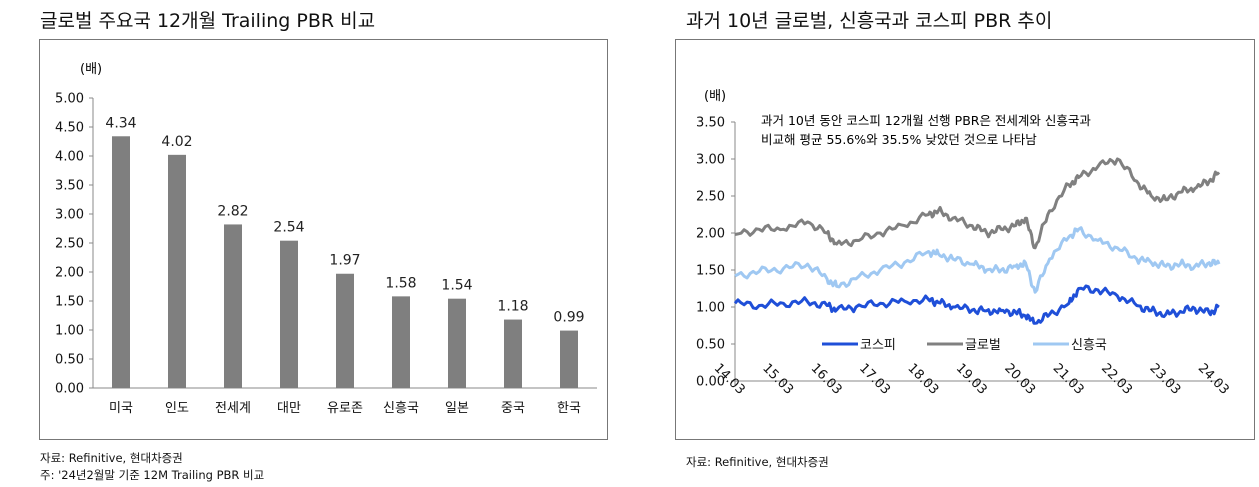 This screenshot has height=487, width=1259. I want to click on bar-data-label: 2.82, so click(232, 211).